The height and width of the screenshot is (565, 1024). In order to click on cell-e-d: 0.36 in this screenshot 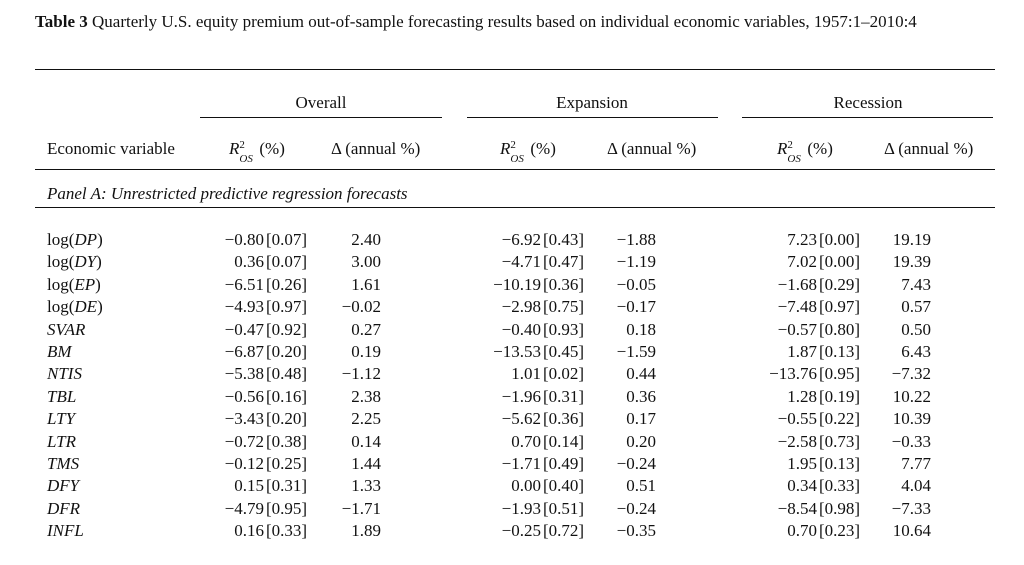, I will do `click(641, 396)`.